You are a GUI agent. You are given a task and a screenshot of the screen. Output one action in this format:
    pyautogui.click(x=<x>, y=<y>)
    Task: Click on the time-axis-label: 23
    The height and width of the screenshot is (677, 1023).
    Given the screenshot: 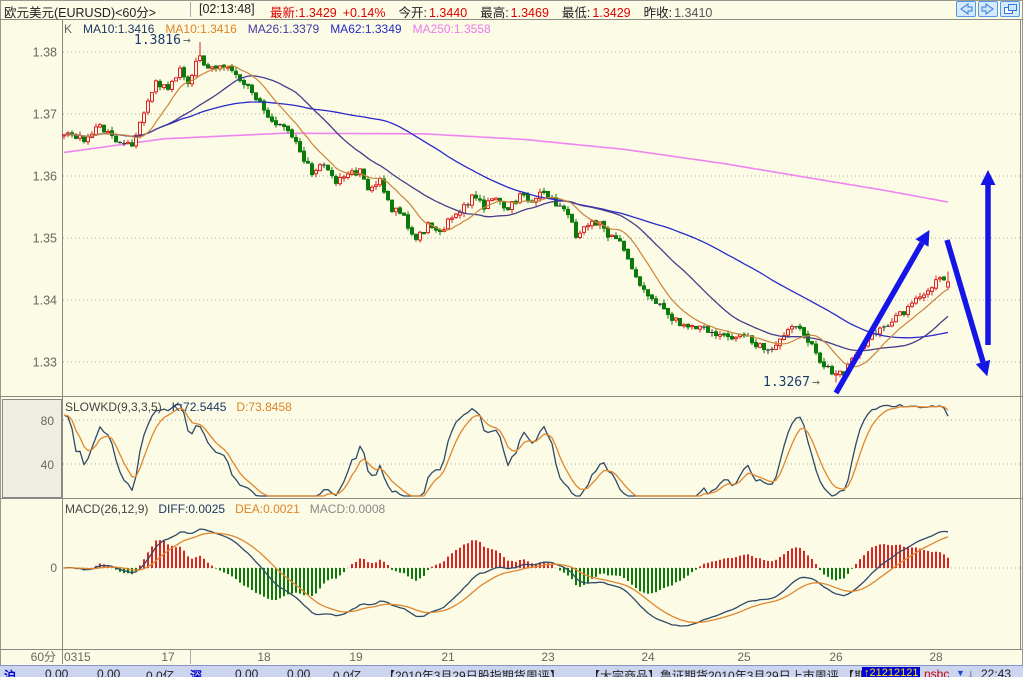 What is the action you would take?
    pyautogui.click(x=548, y=657)
    